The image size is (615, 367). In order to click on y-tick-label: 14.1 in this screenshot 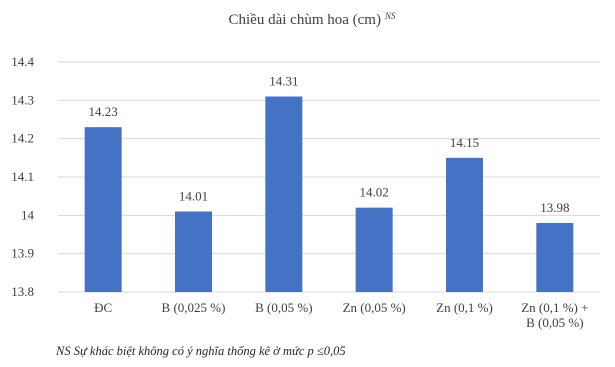, I will do `click(22, 176)`.